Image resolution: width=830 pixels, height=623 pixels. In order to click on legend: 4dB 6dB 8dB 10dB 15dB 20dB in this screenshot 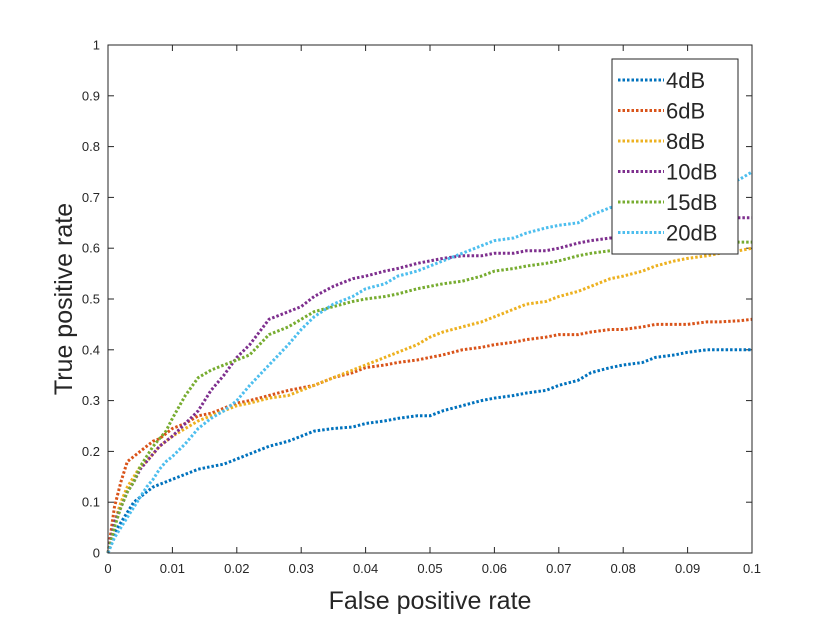, I will do `click(675, 156)`.